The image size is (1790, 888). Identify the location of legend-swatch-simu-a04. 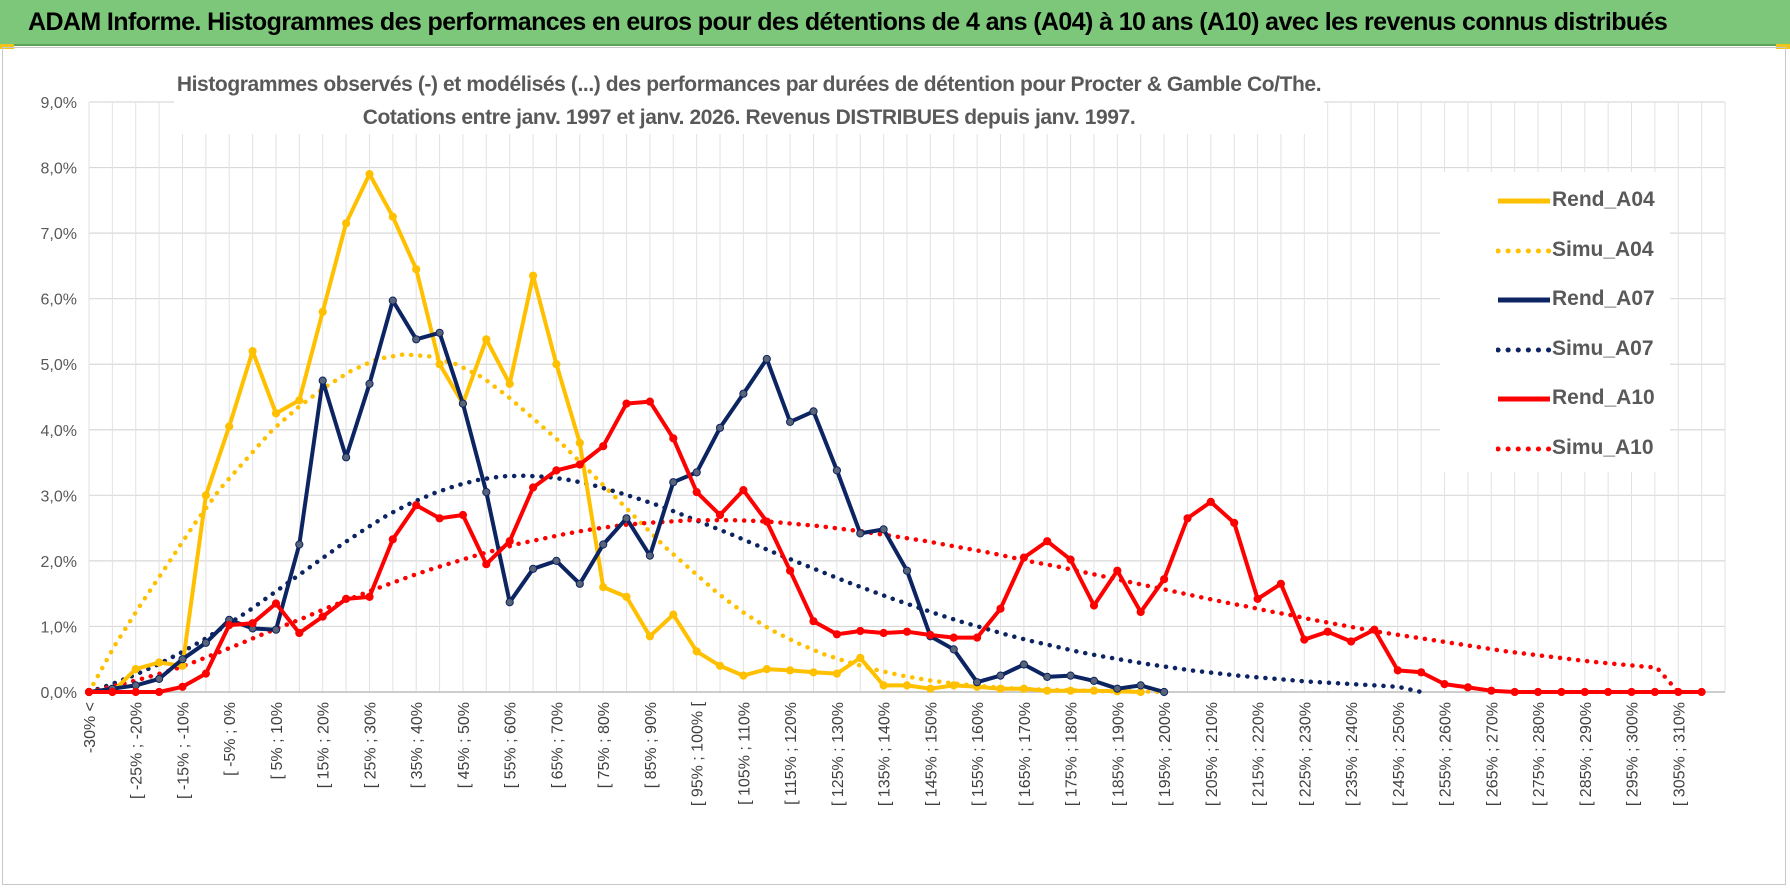
(1524, 251).